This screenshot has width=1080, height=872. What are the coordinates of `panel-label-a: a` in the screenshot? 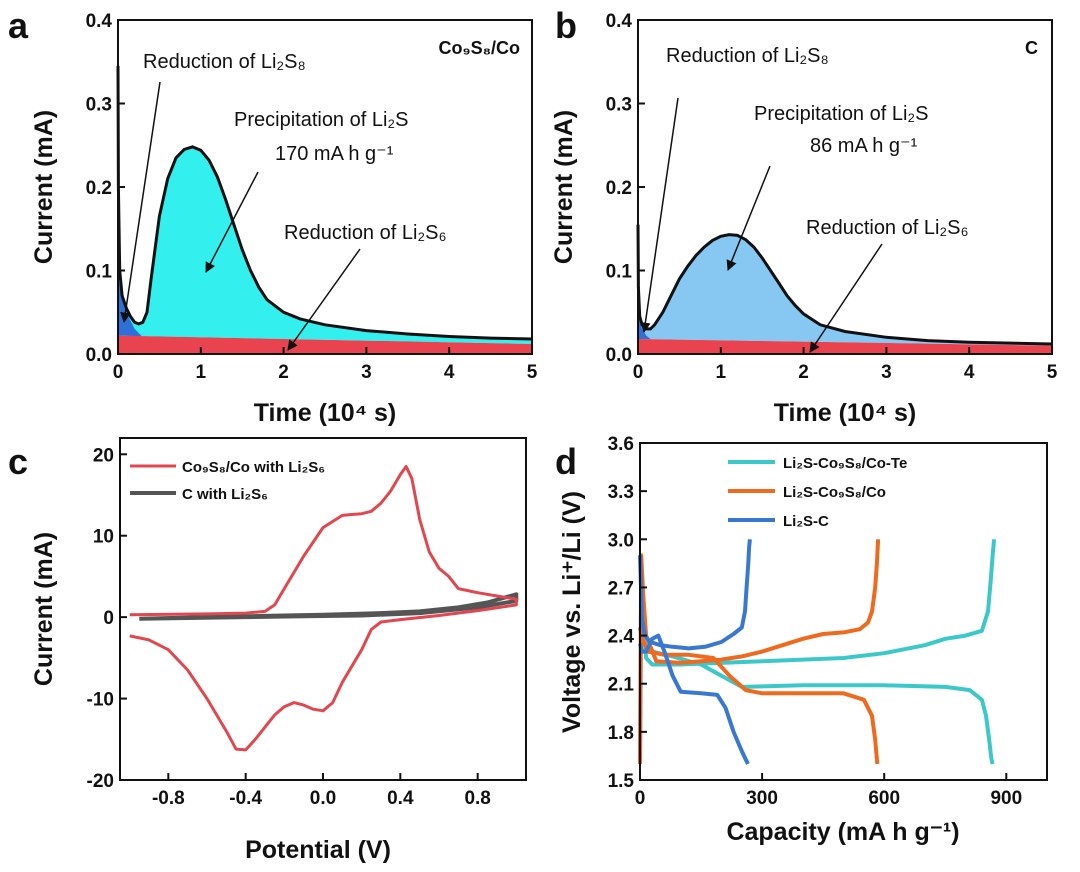 It's located at (18, 25).